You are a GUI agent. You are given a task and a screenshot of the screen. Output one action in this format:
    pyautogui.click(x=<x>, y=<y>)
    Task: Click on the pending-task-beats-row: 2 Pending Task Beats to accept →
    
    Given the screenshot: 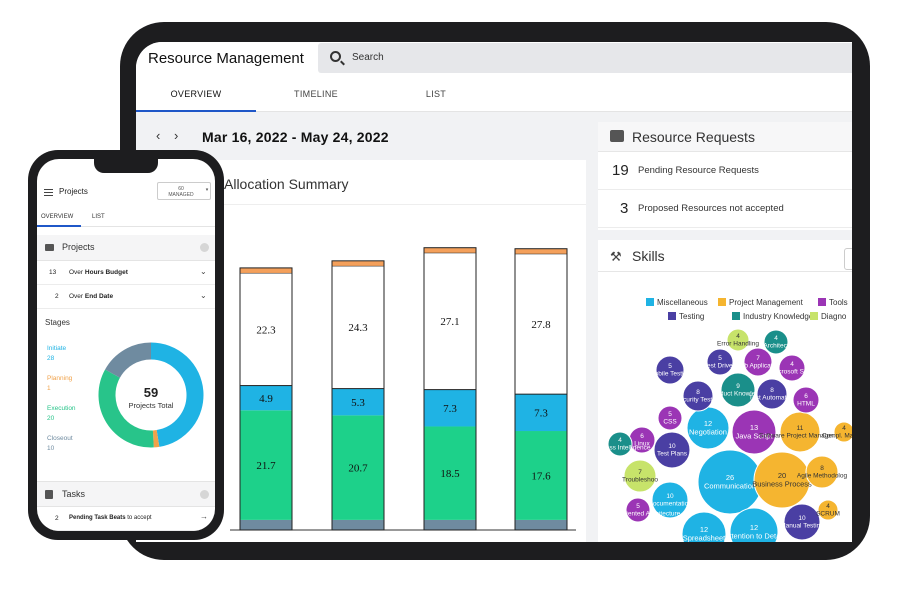 What is the action you would take?
    pyautogui.click(x=126, y=519)
    